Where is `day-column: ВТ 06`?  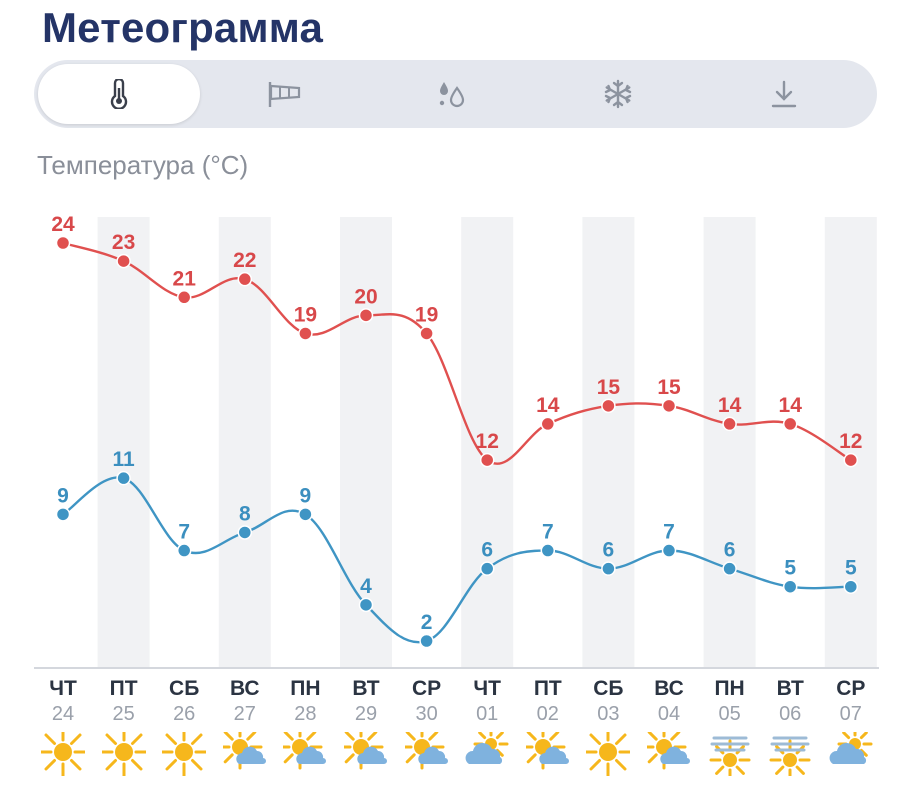
day-column: ВТ 06 is located at coordinates (790, 726).